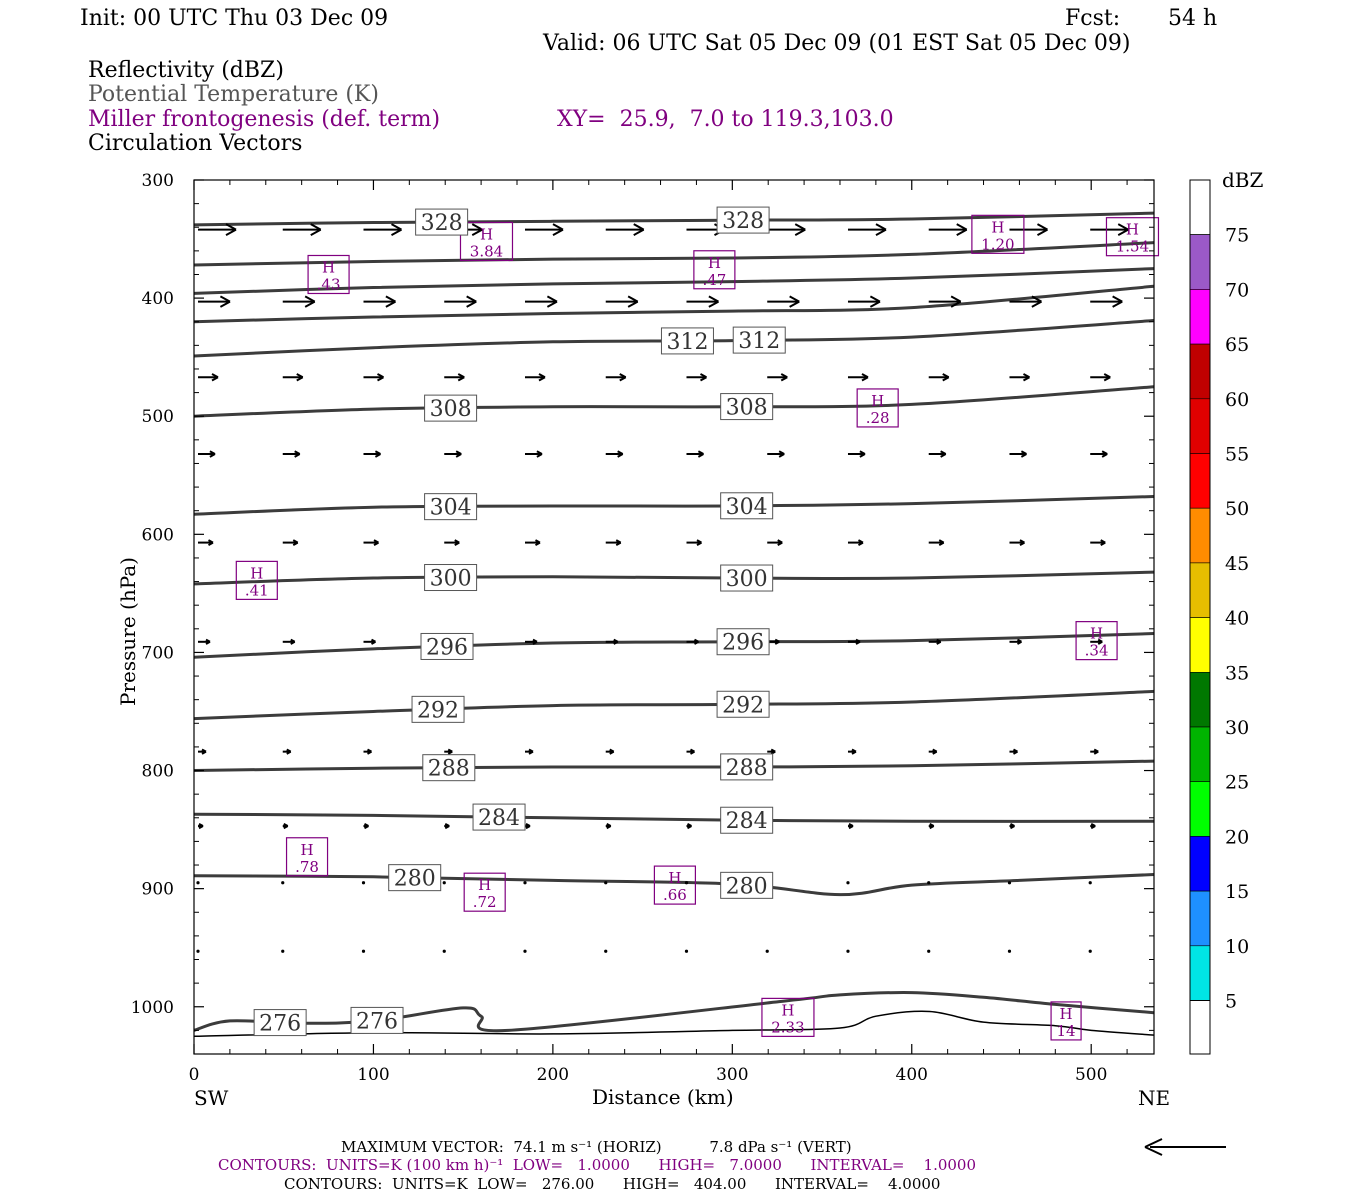 The image size is (1350, 1200). I want to click on y-tick-label: 700, so click(158, 653).